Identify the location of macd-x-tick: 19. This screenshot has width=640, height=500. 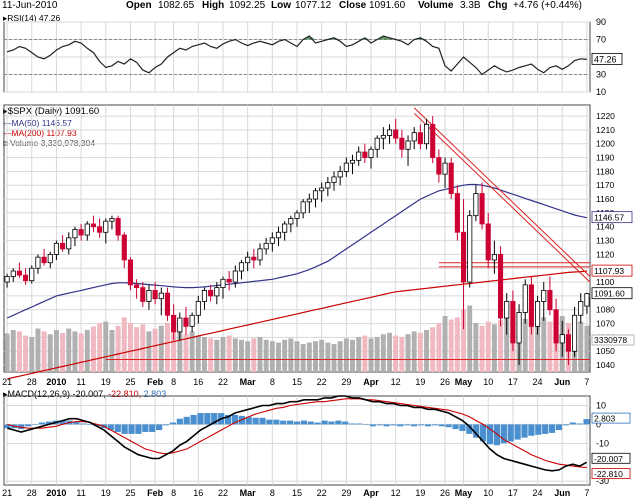
(420, 493).